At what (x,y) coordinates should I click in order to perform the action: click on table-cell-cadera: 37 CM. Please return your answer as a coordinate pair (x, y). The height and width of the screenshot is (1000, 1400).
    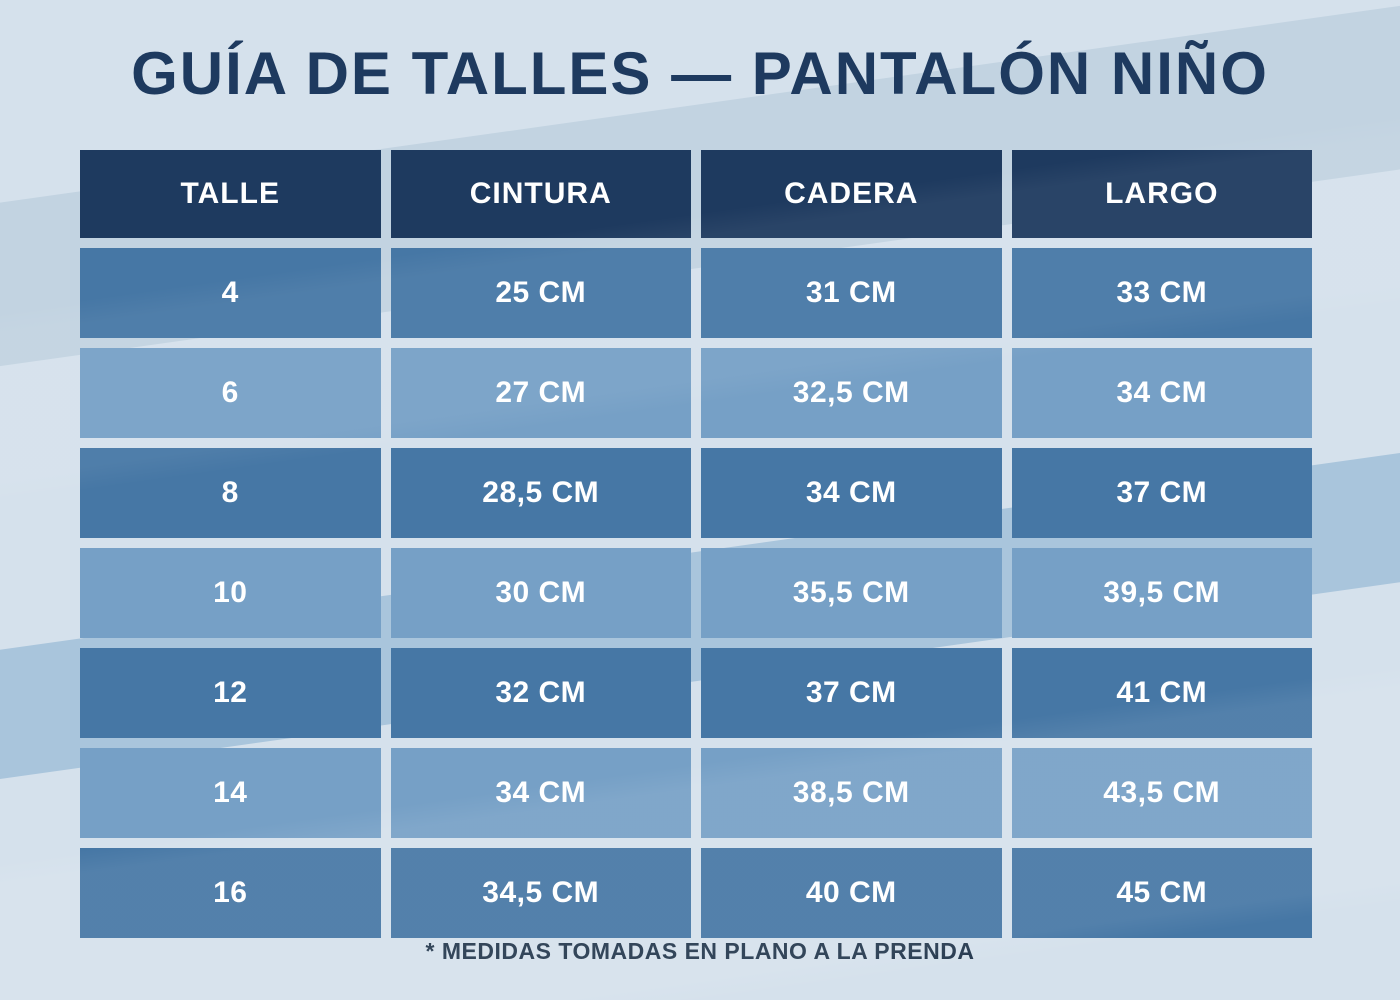
    Looking at the image, I should click on (851, 693).